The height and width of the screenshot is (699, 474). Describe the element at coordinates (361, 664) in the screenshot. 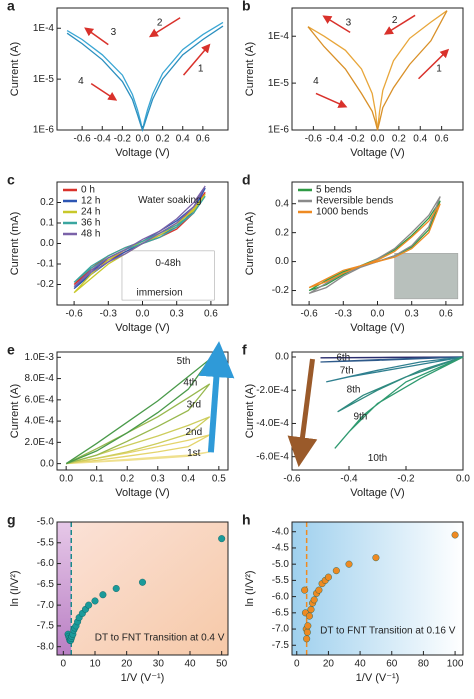

I see `x-tick-label: 40` at that location.